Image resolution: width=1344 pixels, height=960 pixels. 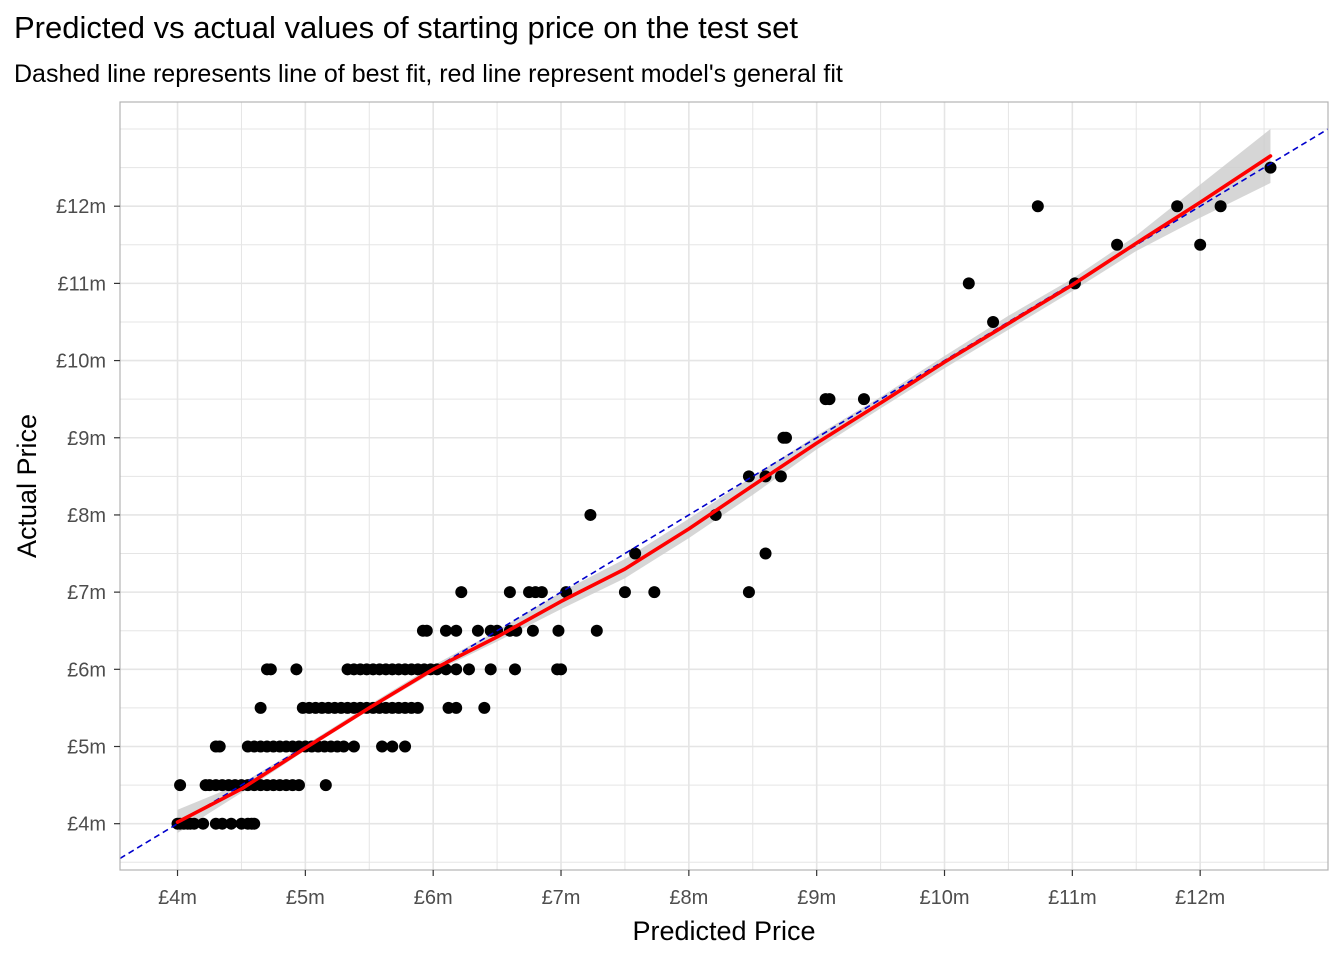 What do you see at coordinates (81, 362) in the screenshot?
I see `y-tick-label: £10m` at bounding box center [81, 362].